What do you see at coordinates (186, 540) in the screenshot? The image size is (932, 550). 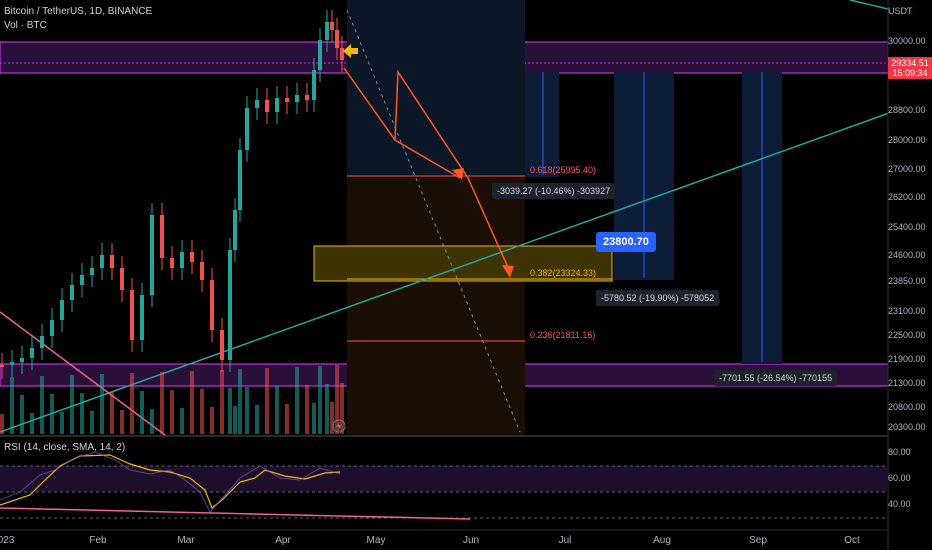 I see `time-label-mar: Mar` at bounding box center [186, 540].